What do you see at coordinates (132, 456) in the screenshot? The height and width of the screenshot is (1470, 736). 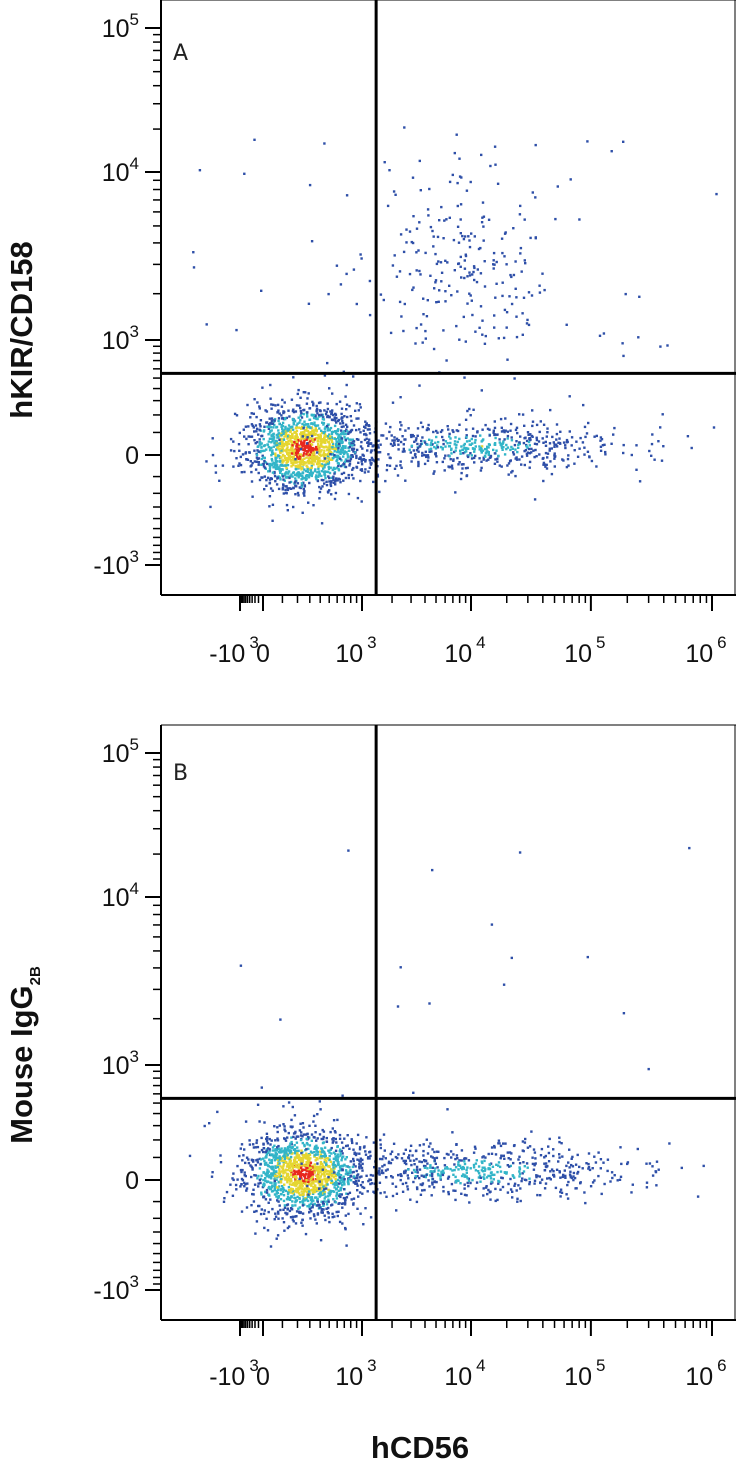 I see `y-tick-label: 0` at bounding box center [132, 456].